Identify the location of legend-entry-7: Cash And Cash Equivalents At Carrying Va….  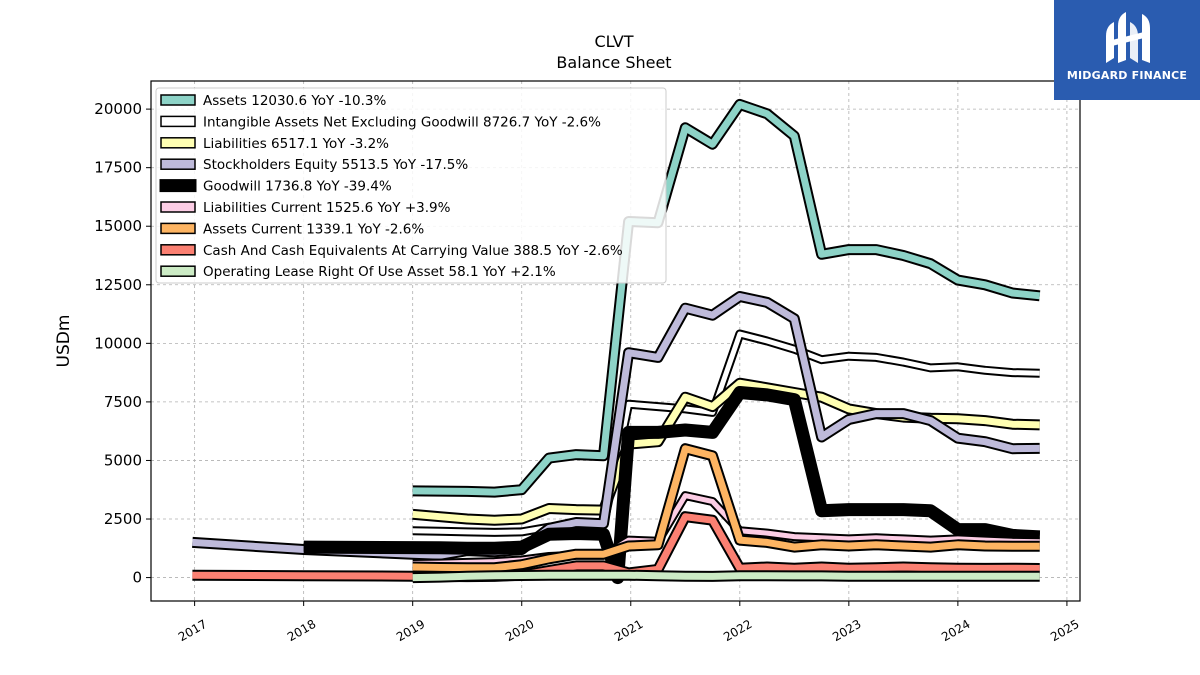
(413, 251).